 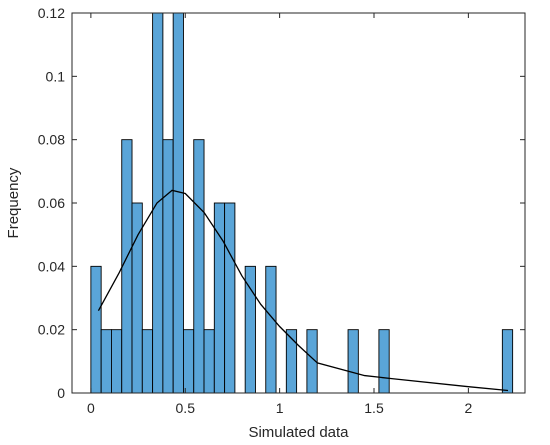 What do you see at coordinates (280, 408) in the screenshot?
I see `x-tick-label: 1` at bounding box center [280, 408].